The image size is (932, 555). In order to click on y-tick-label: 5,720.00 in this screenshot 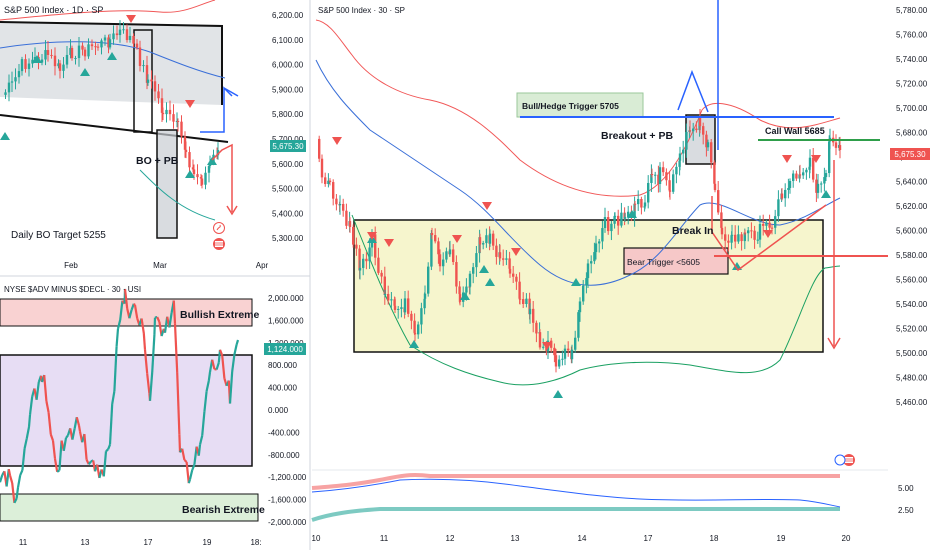, I will do `click(912, 84)`.